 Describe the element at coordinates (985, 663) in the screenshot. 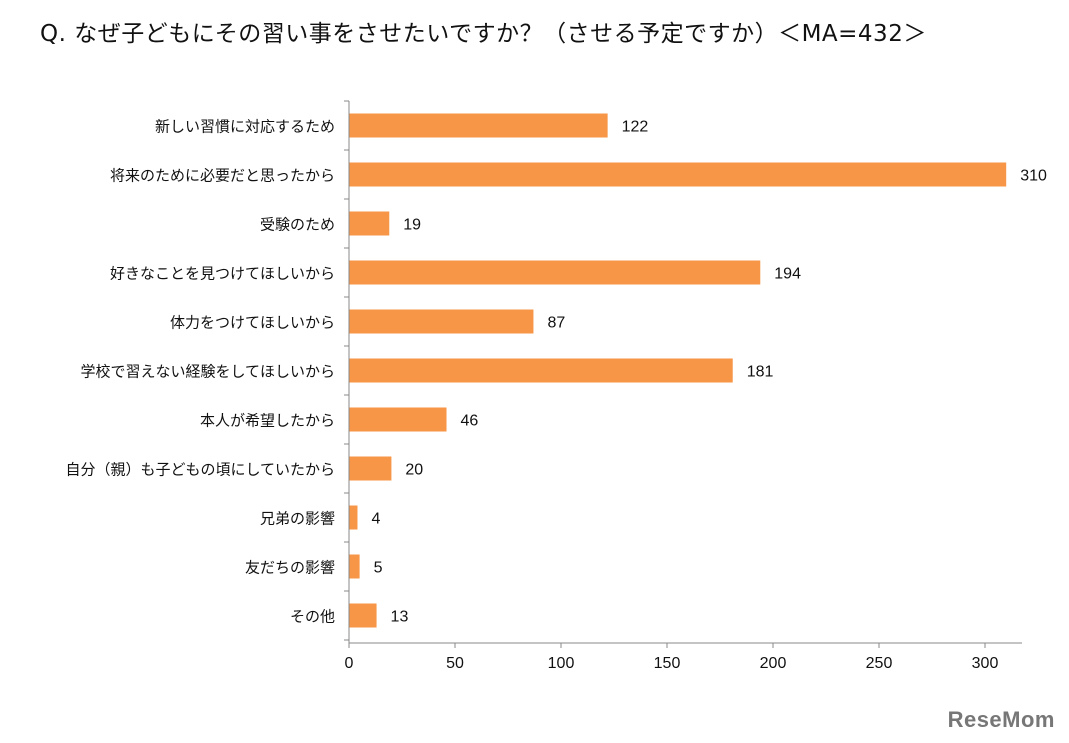

I see `x-tick-label: 300` at that location.